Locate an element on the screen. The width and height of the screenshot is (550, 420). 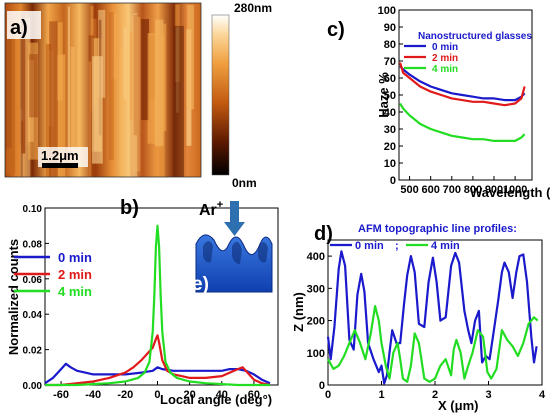
ion-charge: + is located at coordinates (220, 205).